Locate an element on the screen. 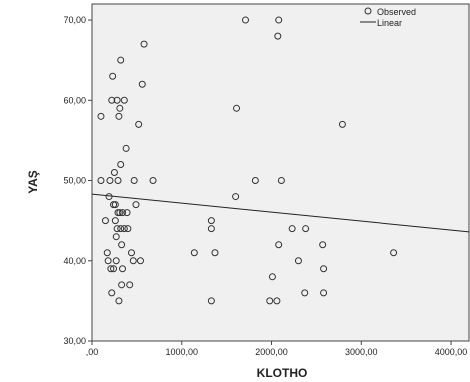 This screenshot has height=382, width=470. y-tick-label: 60,00 is located at coordinates (74, 100).